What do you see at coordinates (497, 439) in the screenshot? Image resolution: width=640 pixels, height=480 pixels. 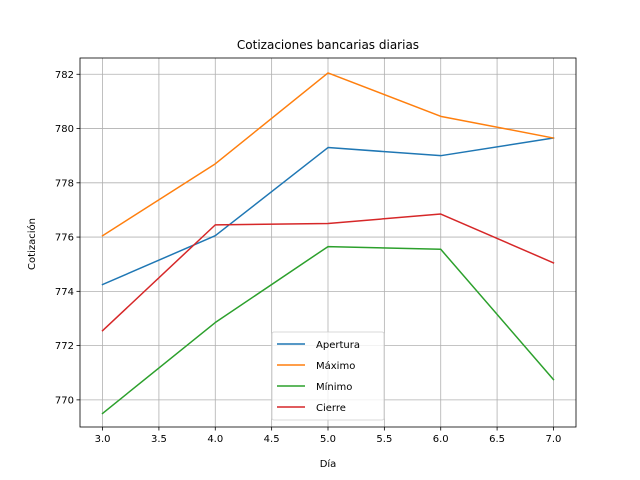 I see `x-tick-label: 6.5` at bounding box center [497, 439].